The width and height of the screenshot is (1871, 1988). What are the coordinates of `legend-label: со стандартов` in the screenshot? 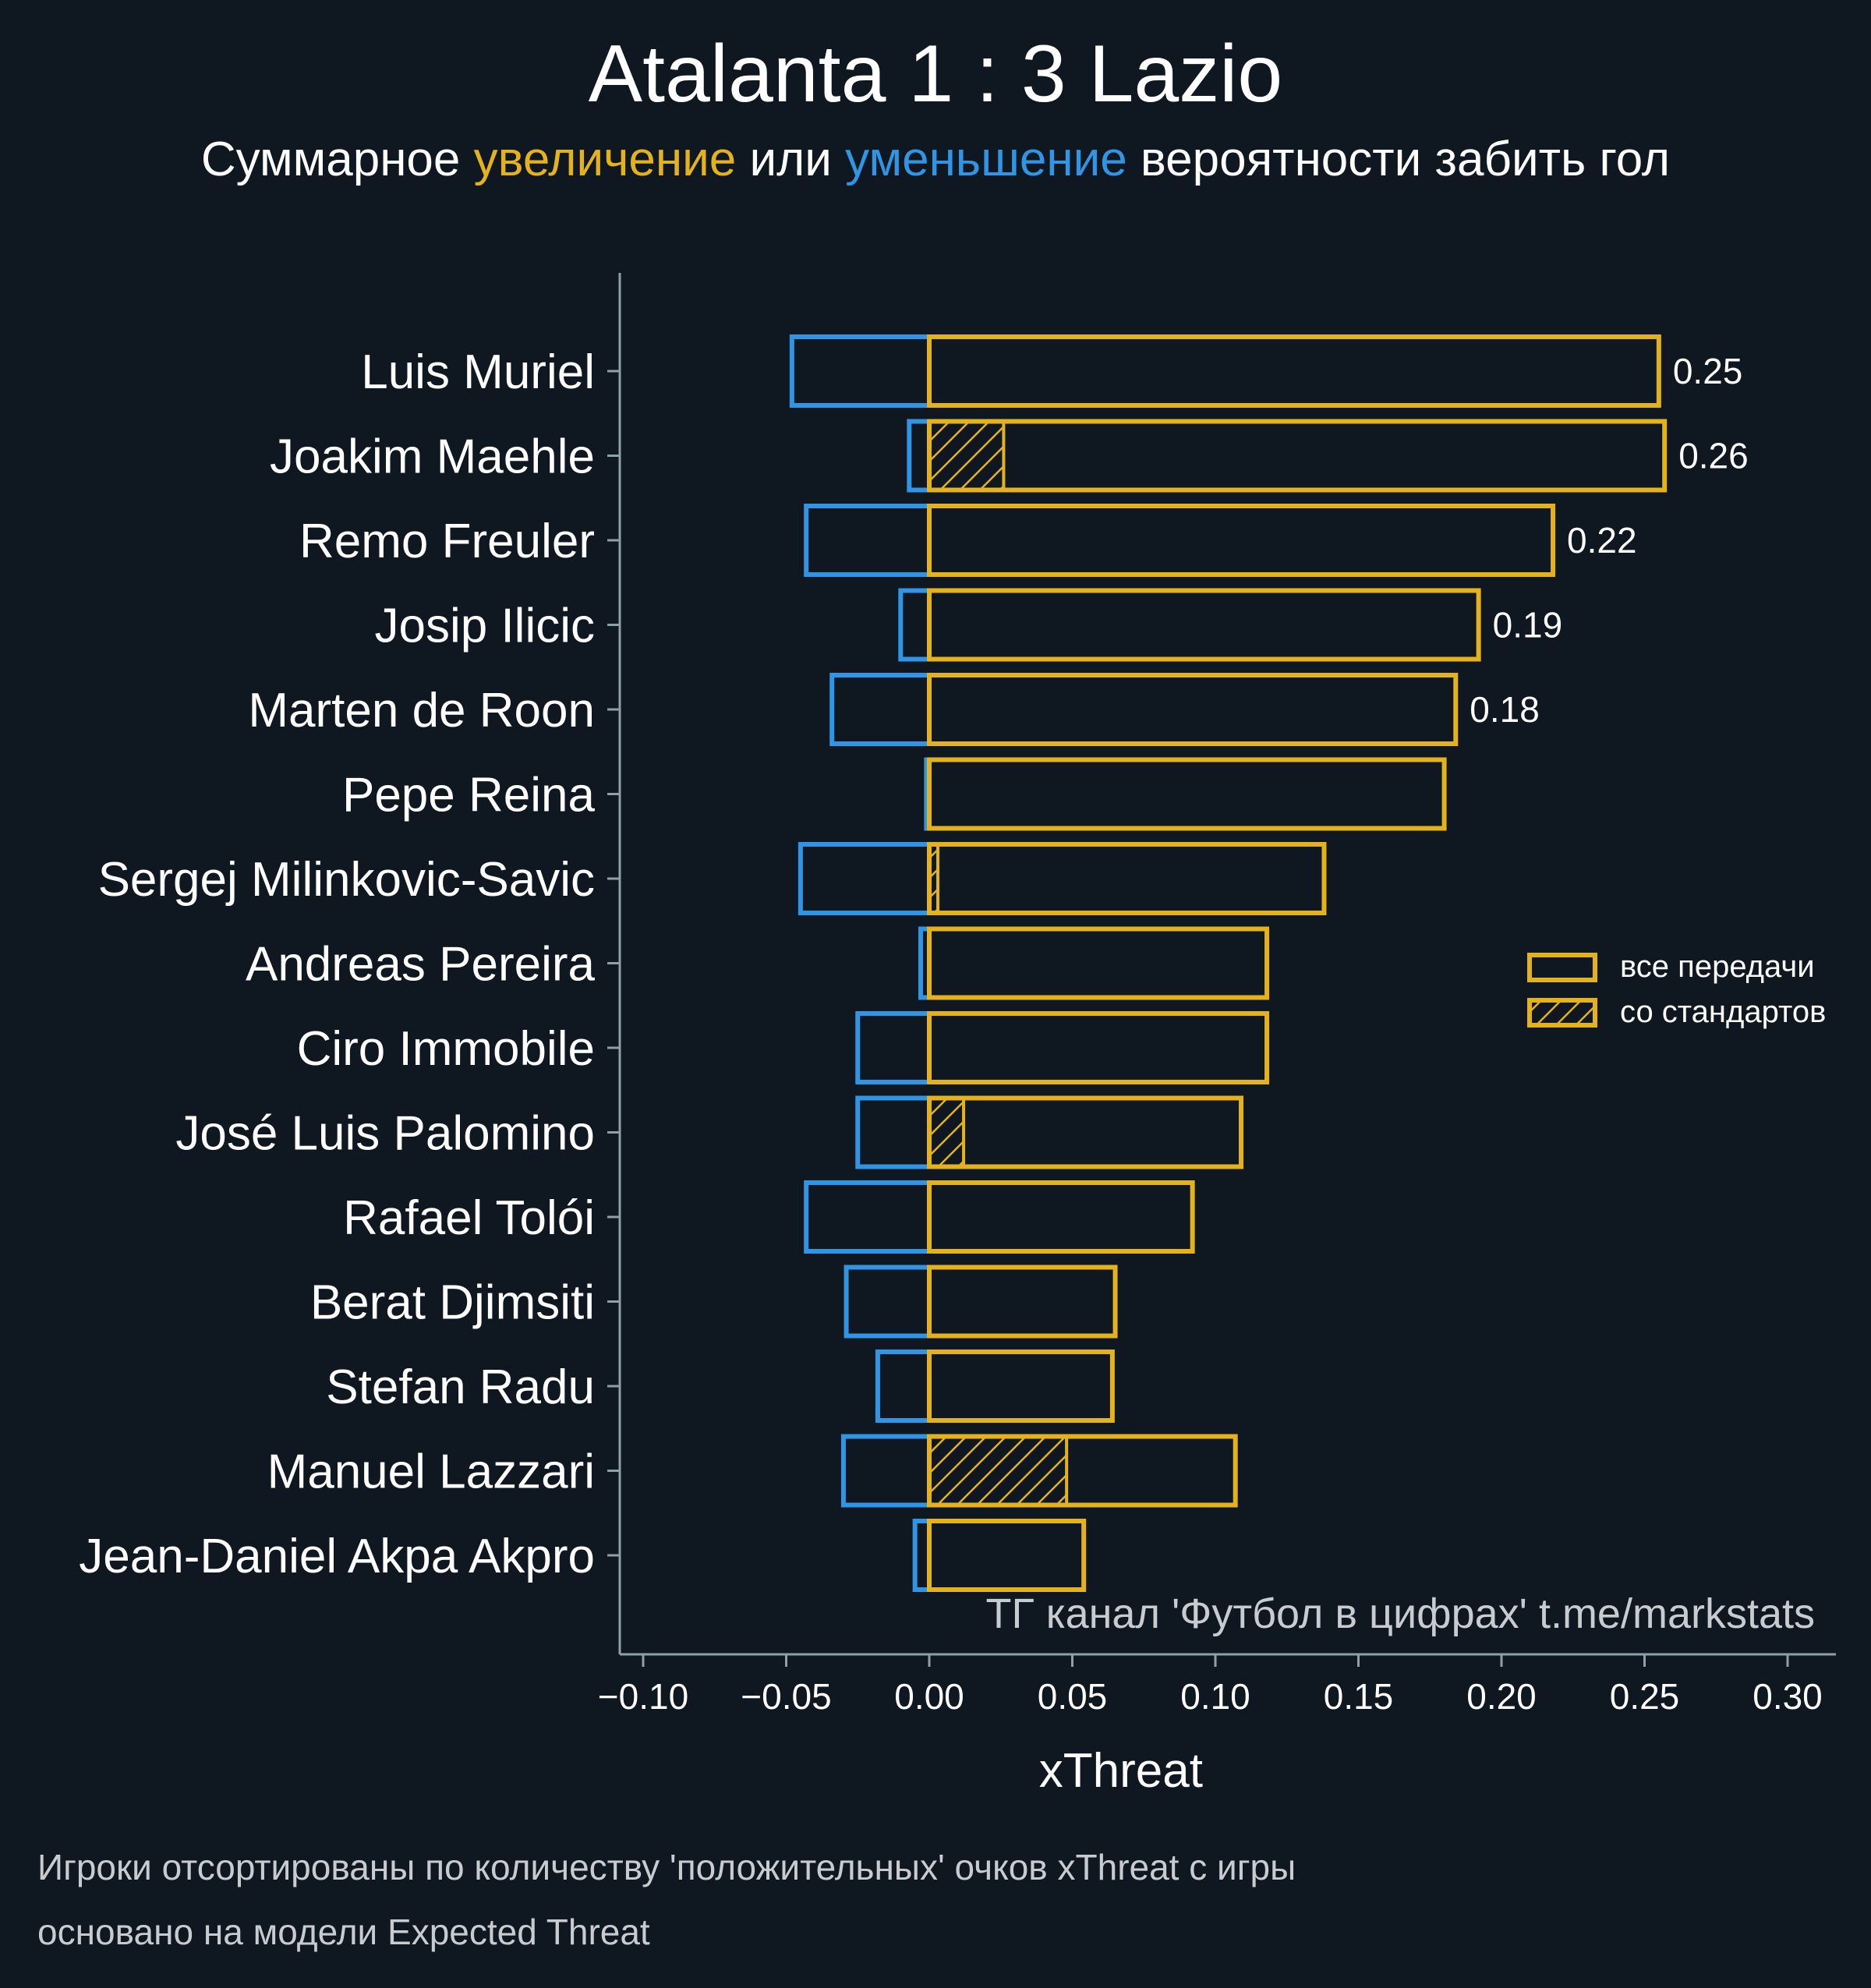 It's located at (1723, 1012).